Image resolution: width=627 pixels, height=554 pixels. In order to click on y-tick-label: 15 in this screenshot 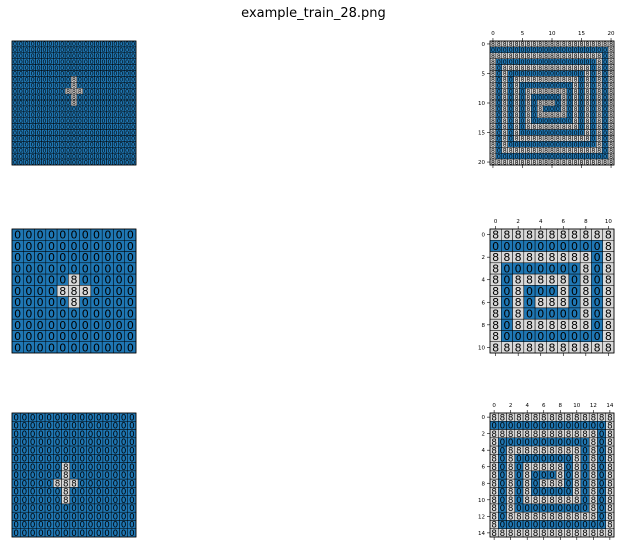, I will do `click(481, 134)`.